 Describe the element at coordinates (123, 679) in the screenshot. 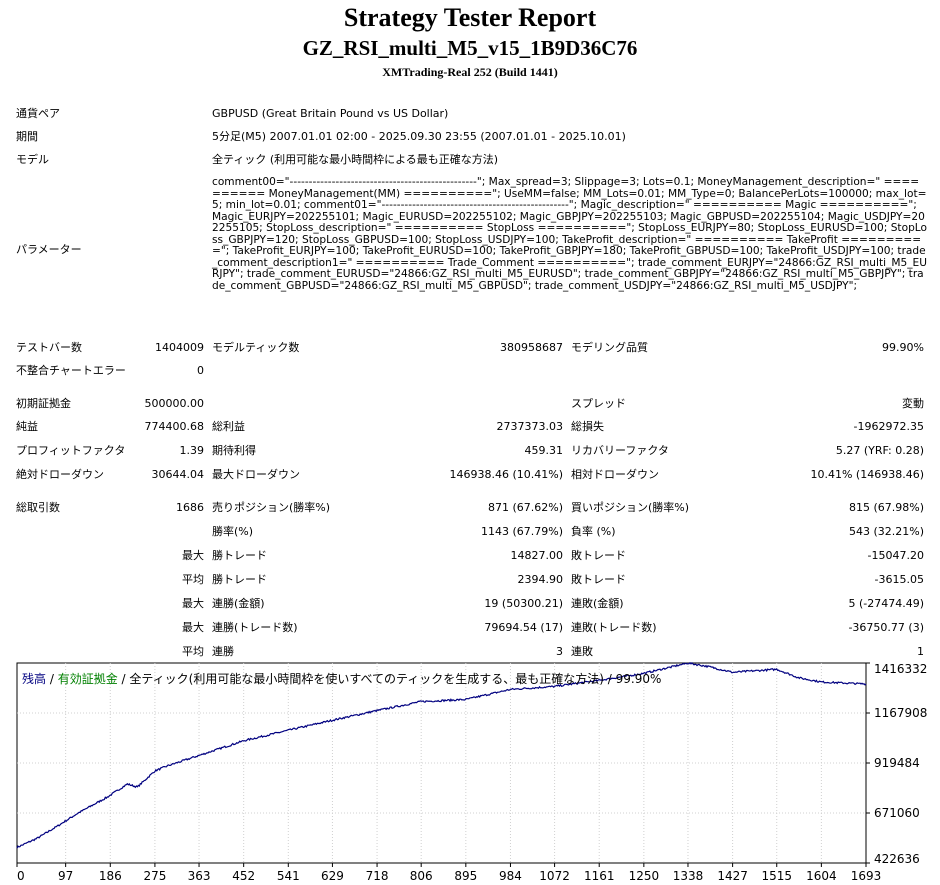

I see `caption-sep: /` at that location.